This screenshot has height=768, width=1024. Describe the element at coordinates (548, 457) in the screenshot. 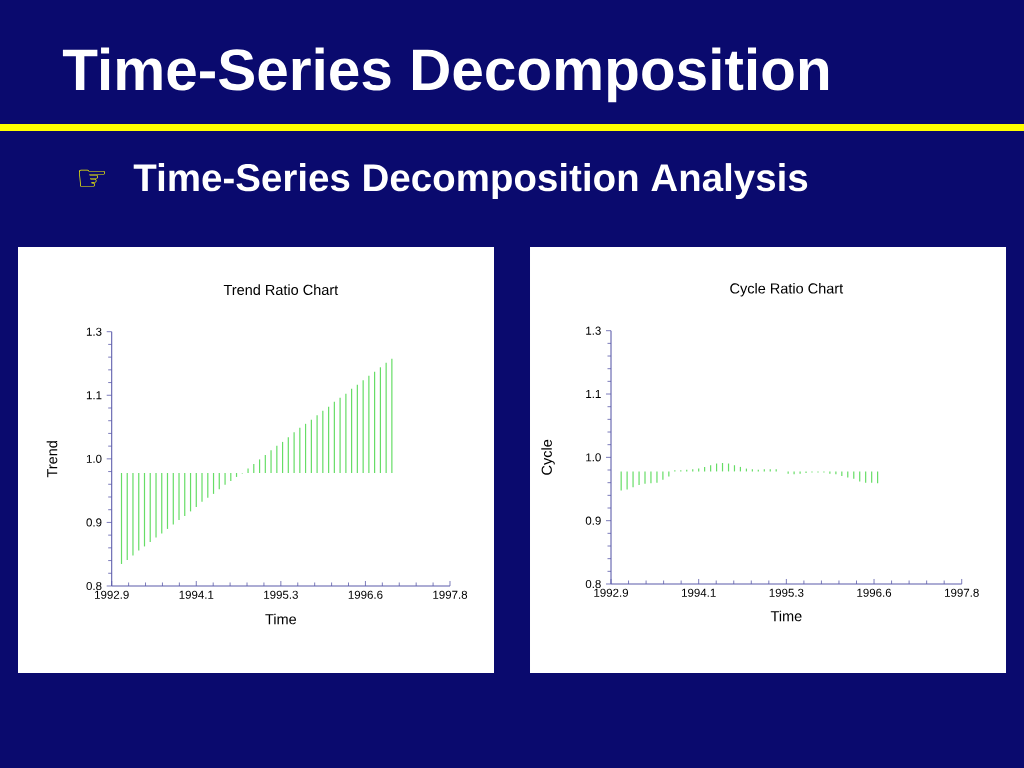

I see `y-axis-title: Cycle` at that location.